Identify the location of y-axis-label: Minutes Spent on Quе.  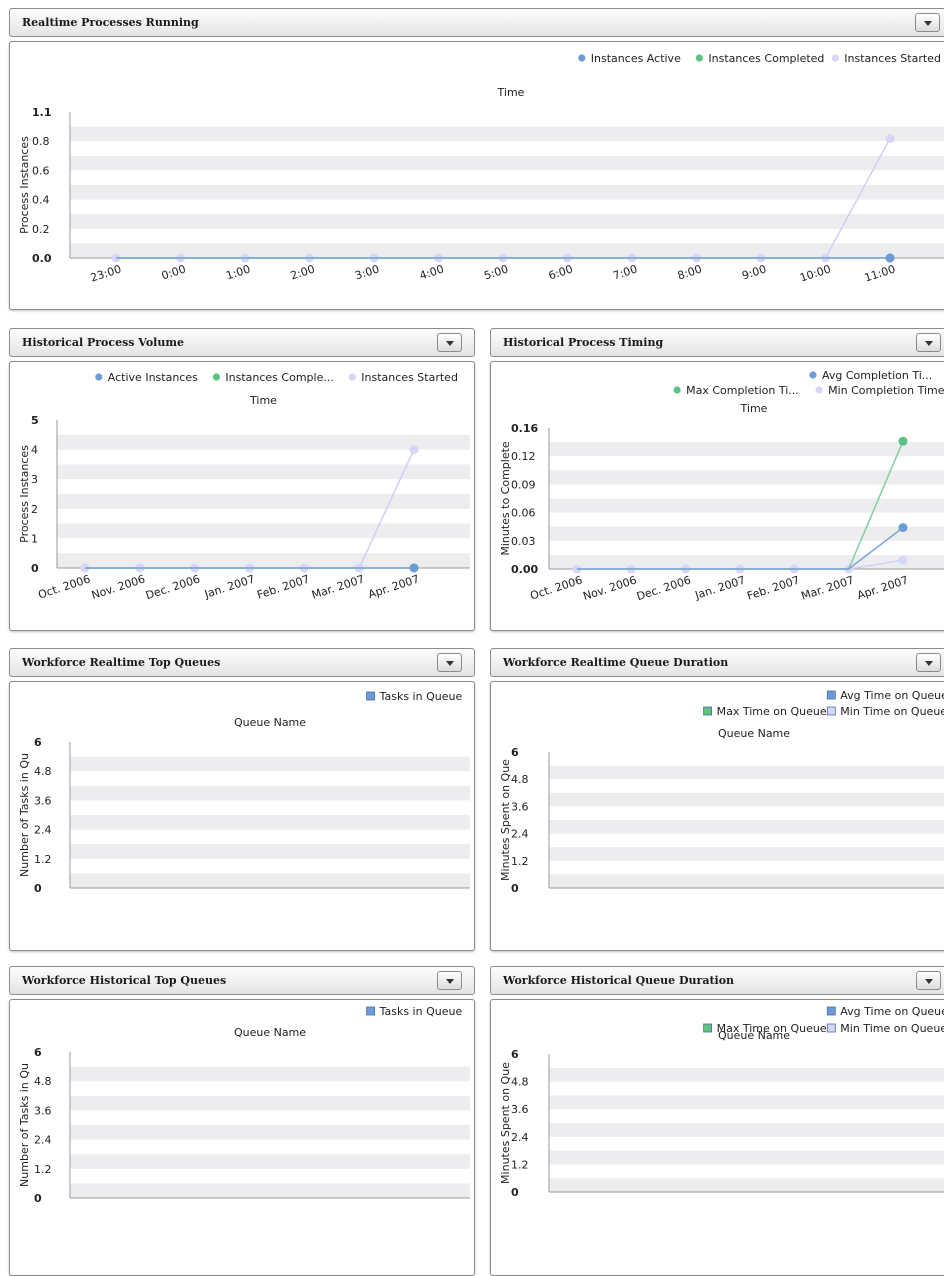
(505, 820).